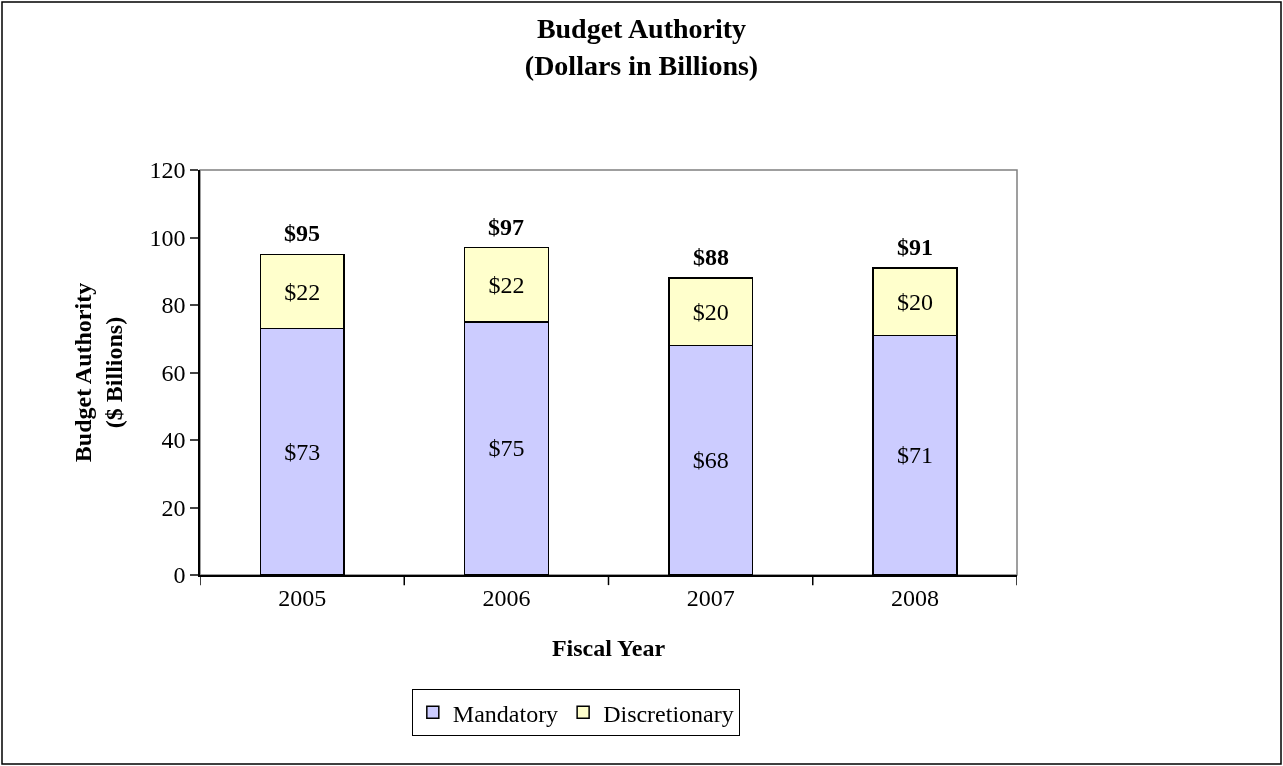  What do you see at coordinates (506, 448) in the screenshot?
I see `data-label: $75` at bounding box center [506, 448].